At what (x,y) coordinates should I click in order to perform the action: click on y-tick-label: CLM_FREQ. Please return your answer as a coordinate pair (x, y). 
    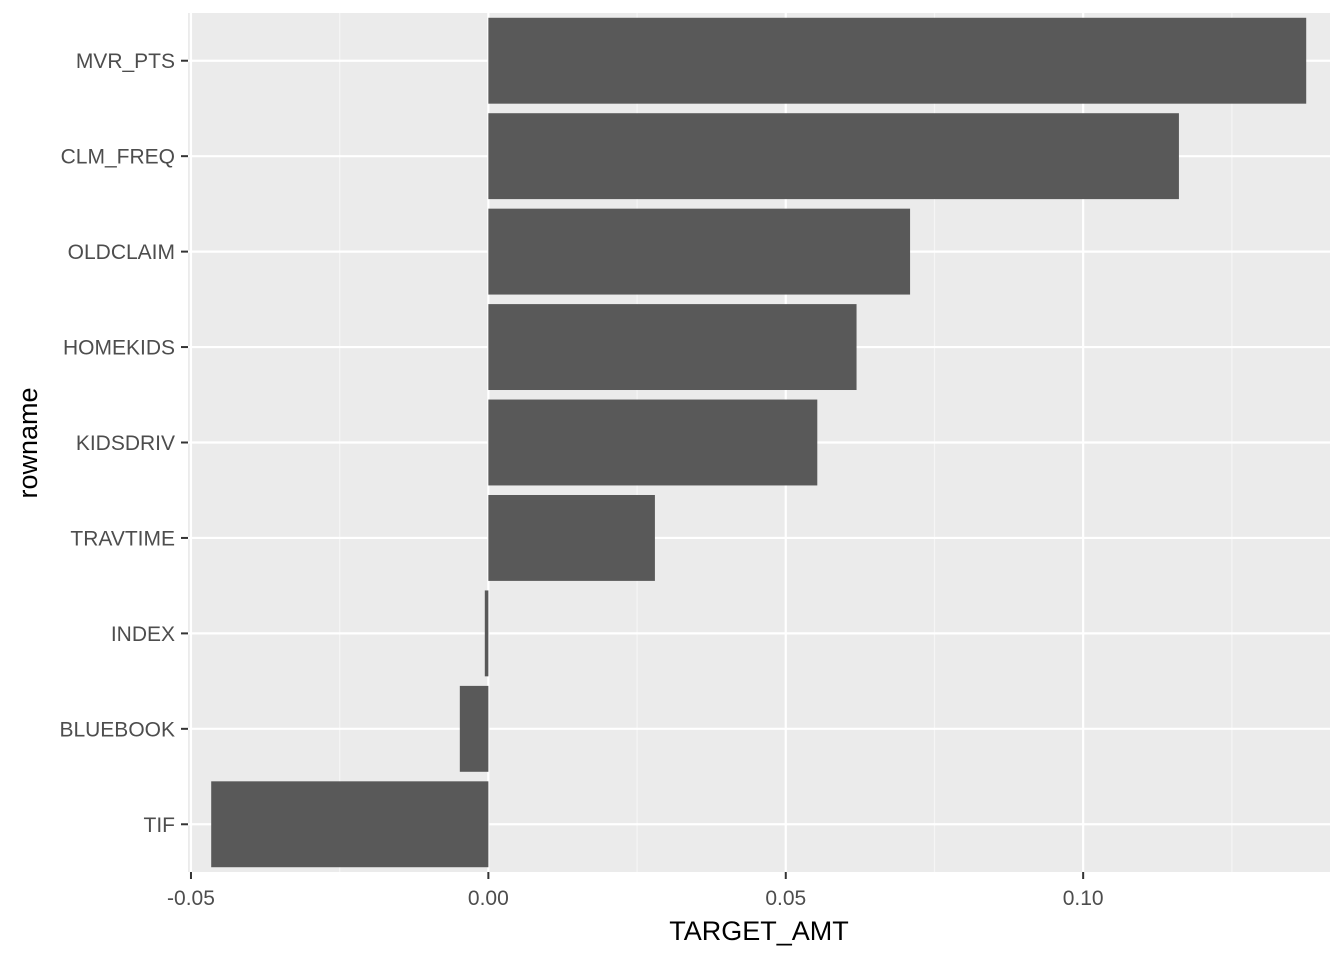
    Looking at the image, I should click on (118, 157).